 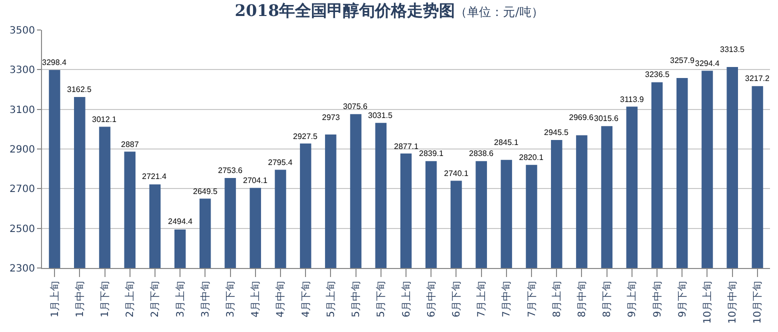 What do you see at coordinates (657, 299) in the screenshot?
I see `x-tick-label: 9月中旬` at bounding box center [657, 299].